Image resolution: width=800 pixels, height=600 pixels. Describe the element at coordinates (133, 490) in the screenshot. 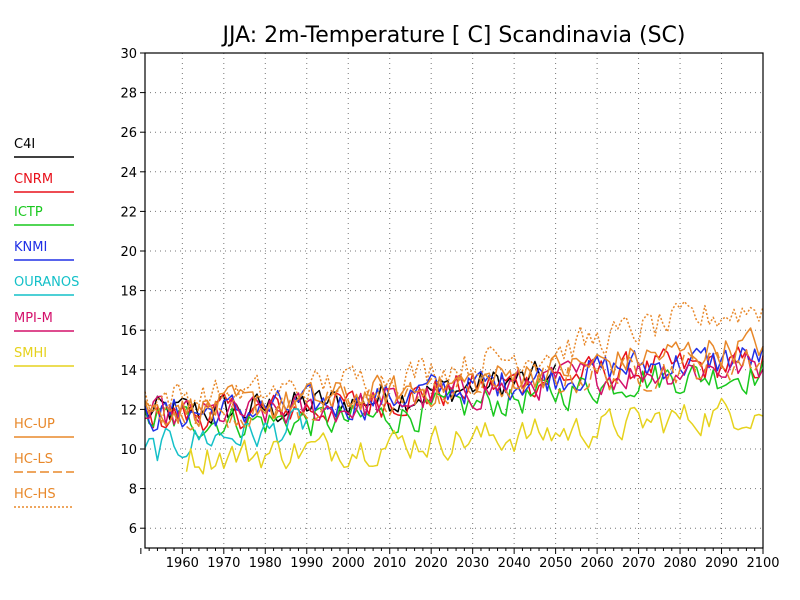

I see `y-tick-label: 8` at that location.